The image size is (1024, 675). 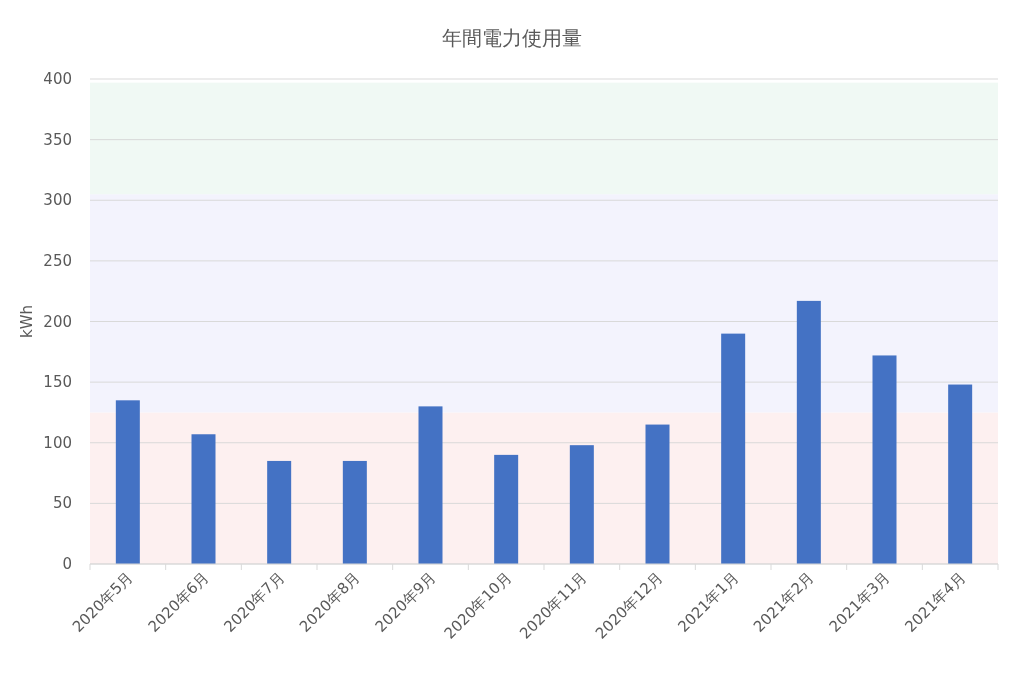 What do you see at coordinates (512, 38) in the screenshot?
I see `chart-title: 年間電力使用量` at bounding box center [512, 38].